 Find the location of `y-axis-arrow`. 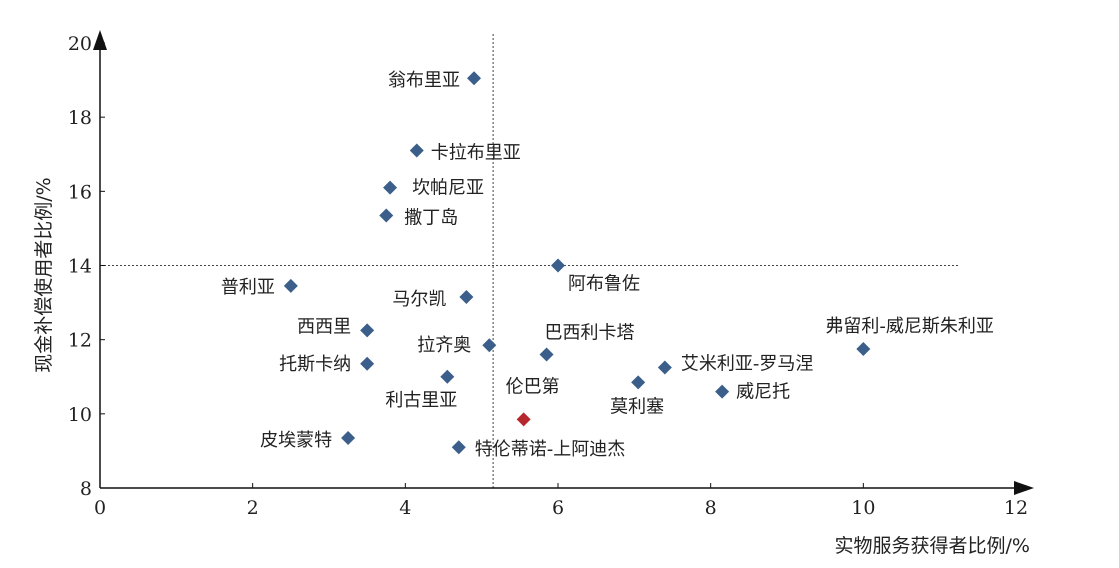

y-axis-arrow is located at coordinates (100, 40).